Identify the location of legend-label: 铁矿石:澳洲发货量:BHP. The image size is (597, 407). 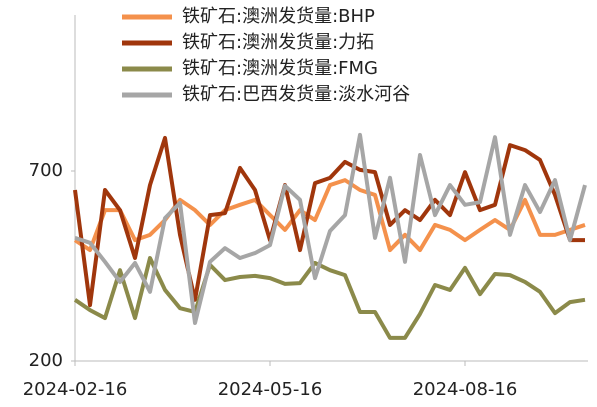
(278, 16).